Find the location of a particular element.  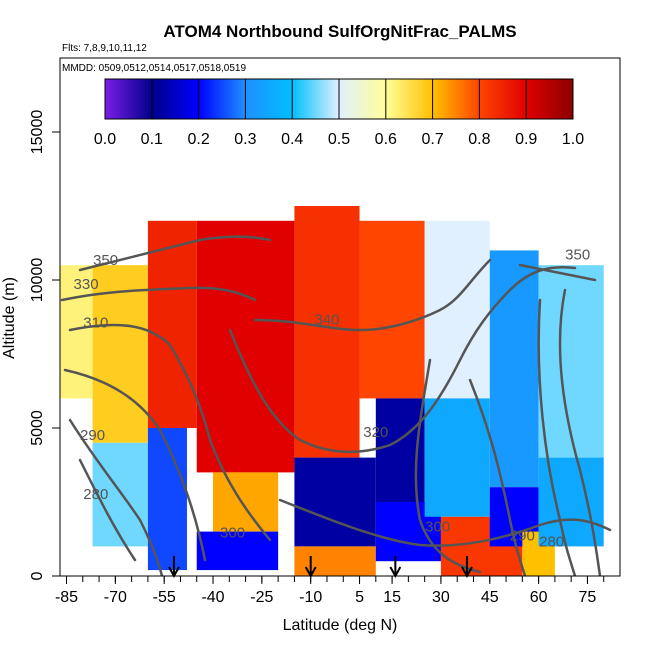

chart-title: ATOM4 Northbound SulfOrgNitFrac_PALMS is located at coordinates (339, 31).